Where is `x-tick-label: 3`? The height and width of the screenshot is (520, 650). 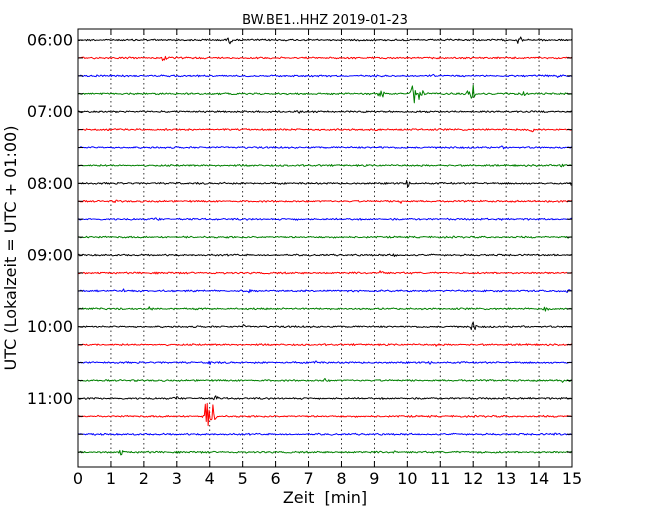
x-tick-label: 3 is located at coordinates (177, 478).